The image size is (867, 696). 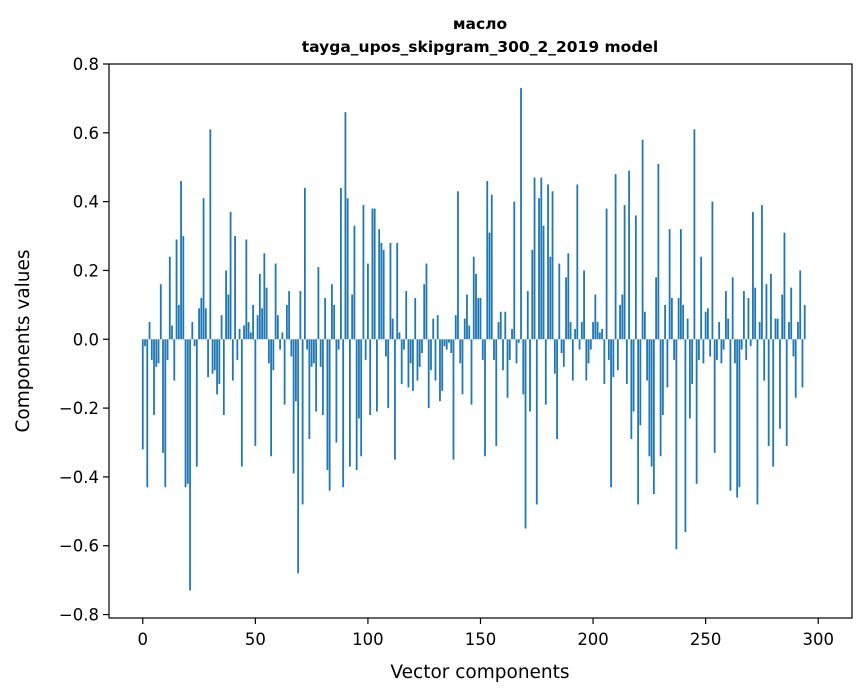 What do you see at coordinates (818, 639) in the screenshot?
I see `x-tick-label: 300` at bounding box center [818, 639].